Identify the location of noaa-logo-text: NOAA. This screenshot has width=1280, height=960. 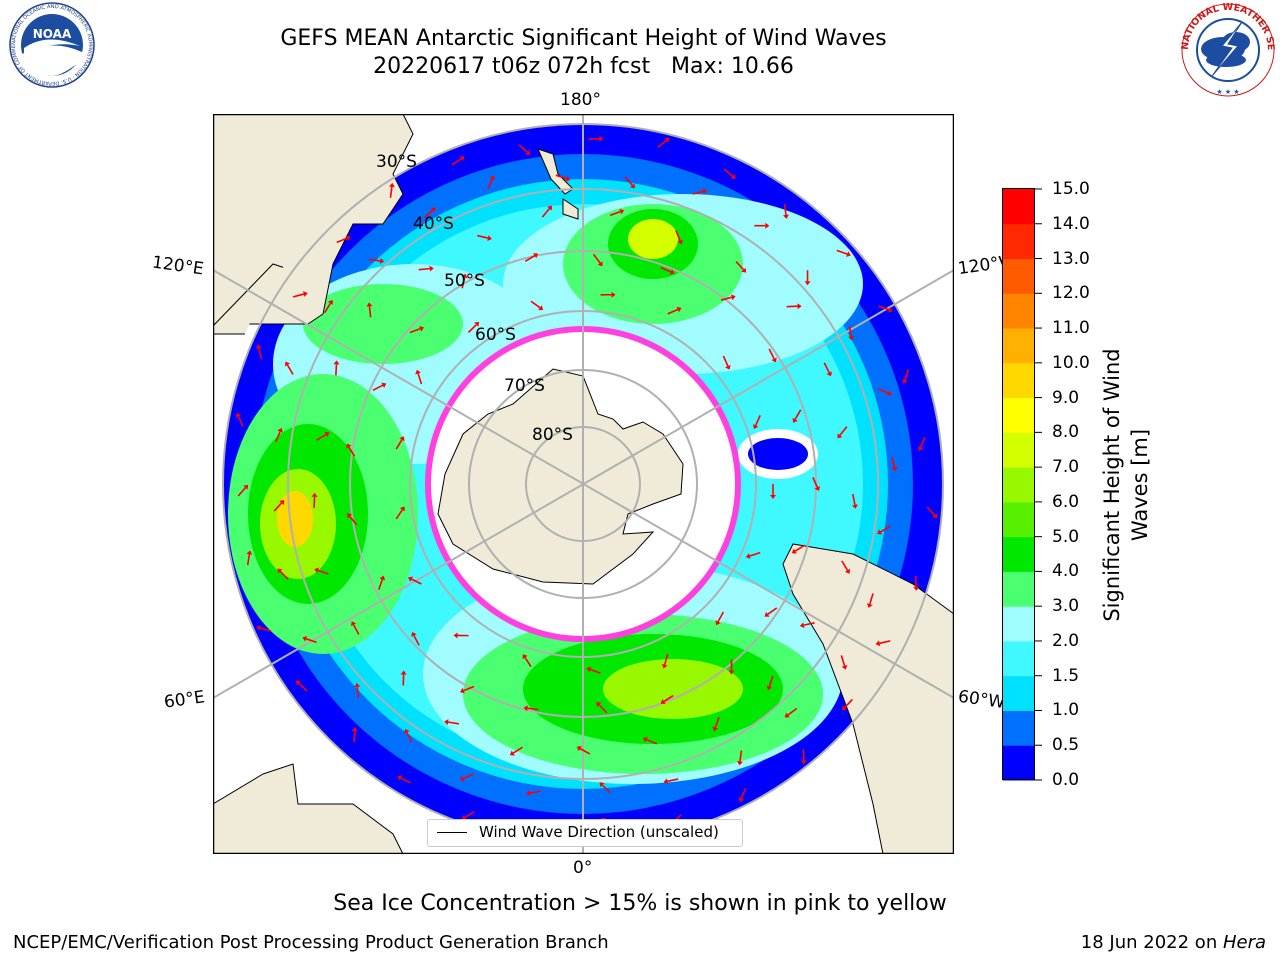
(52, 34).